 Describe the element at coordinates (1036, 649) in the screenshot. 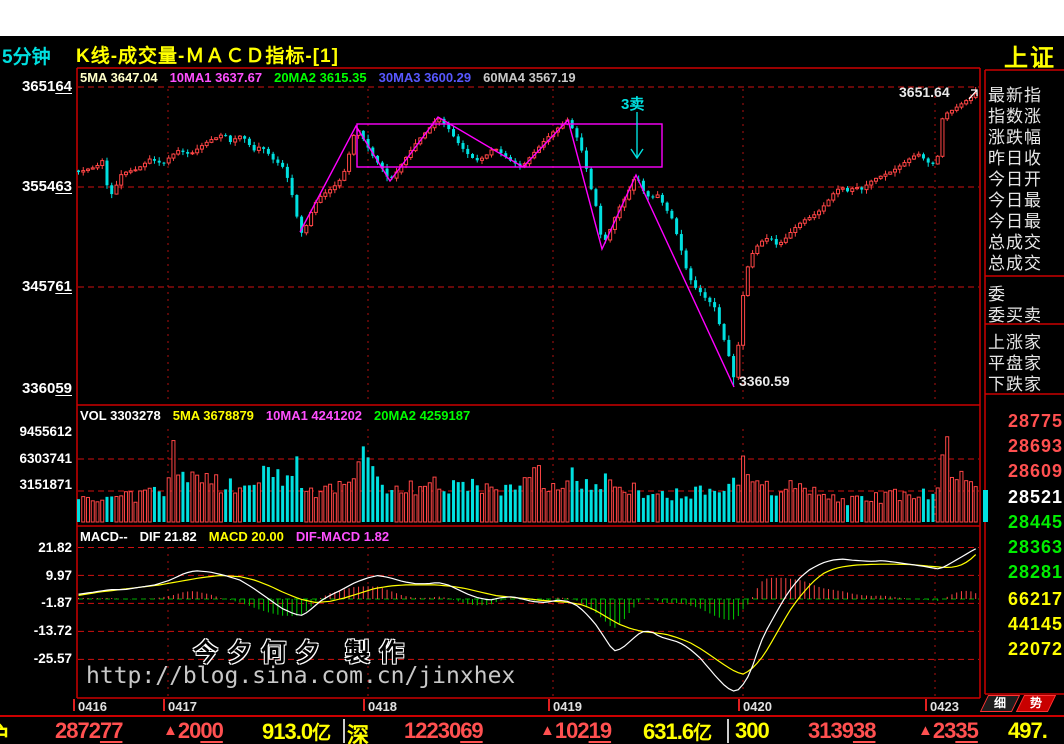

I see `sidebar-quote-value: 22072` at that location.